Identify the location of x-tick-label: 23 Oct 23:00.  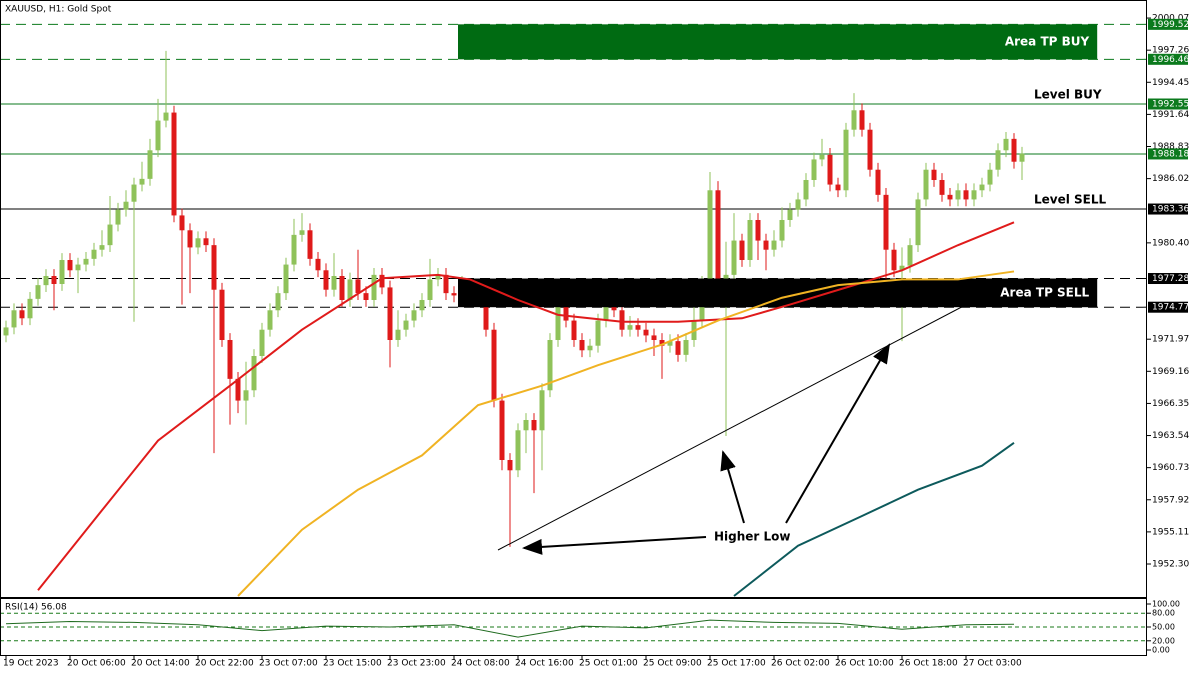
(416, 664).